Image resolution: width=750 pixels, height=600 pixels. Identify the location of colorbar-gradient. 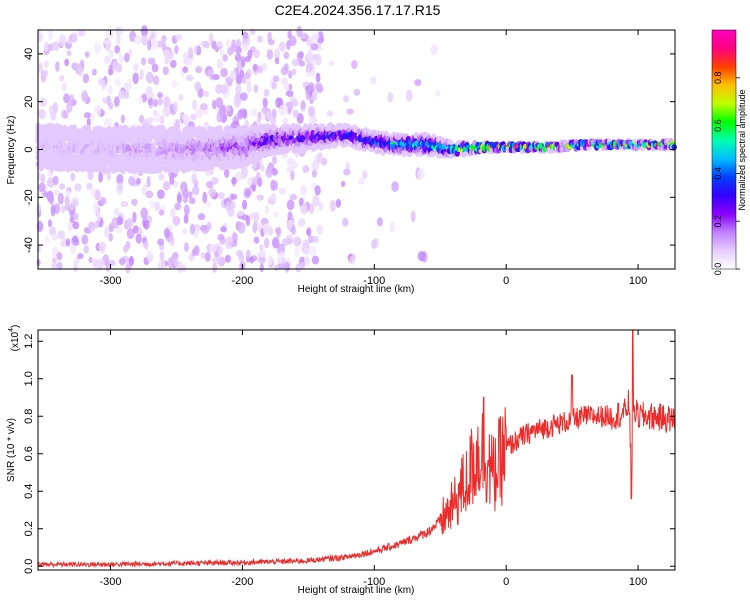
(724, 149).